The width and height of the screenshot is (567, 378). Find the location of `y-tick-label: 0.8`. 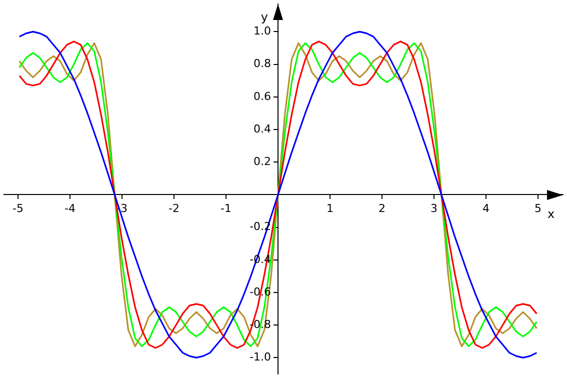

y-tick-label: 0.8 is located at coordinates (263, 63).